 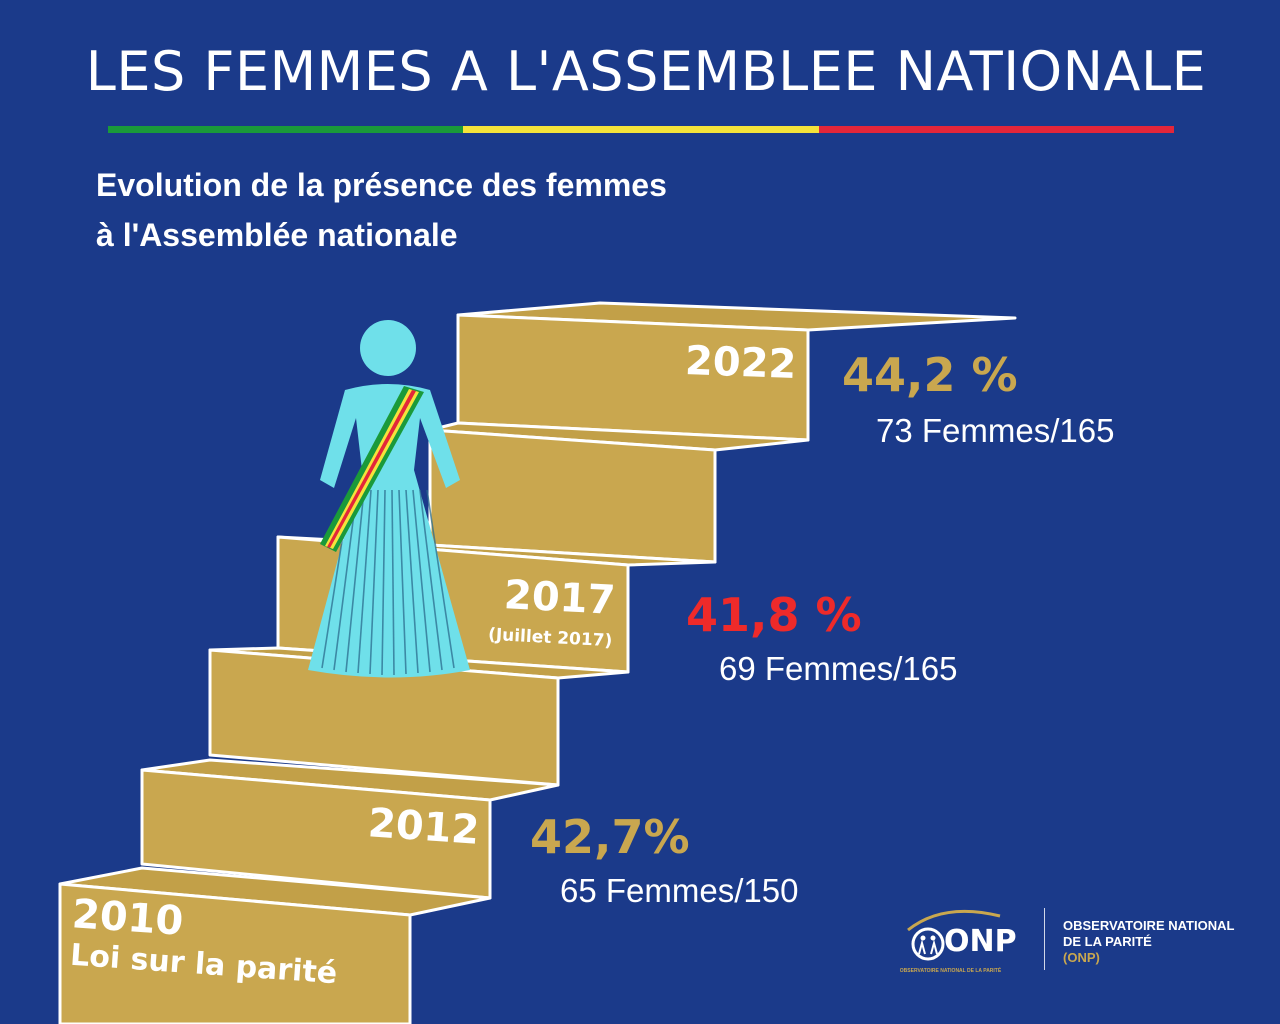 I want to click on onp-name-line-1: OBSERVATOIRE NATIONAL, so click(x=1149, y=925).